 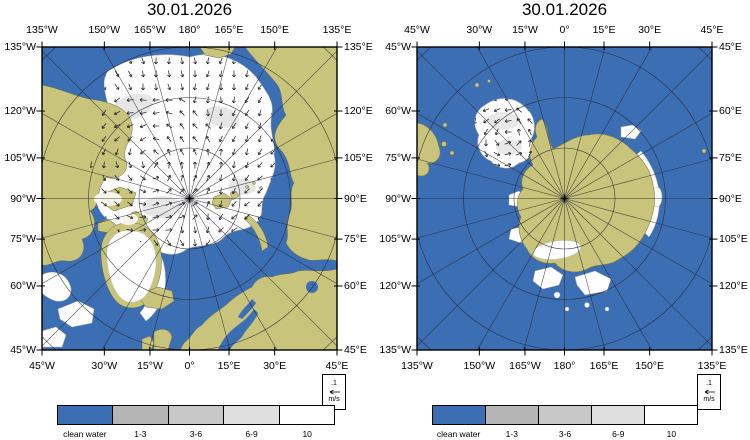 What do you see at coordinates (477, 85) in the screenshot?
I see `south-georgia` at bounding box center [477, 85].